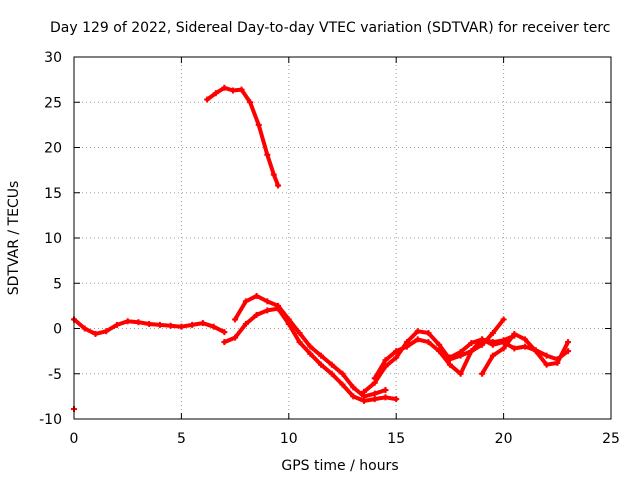 Image resolution: width=640 pixels, height=480 pixels. Describe the element at coordinates (289, 439) in the screenshot. I see `x-tick-label: 10` at that location.